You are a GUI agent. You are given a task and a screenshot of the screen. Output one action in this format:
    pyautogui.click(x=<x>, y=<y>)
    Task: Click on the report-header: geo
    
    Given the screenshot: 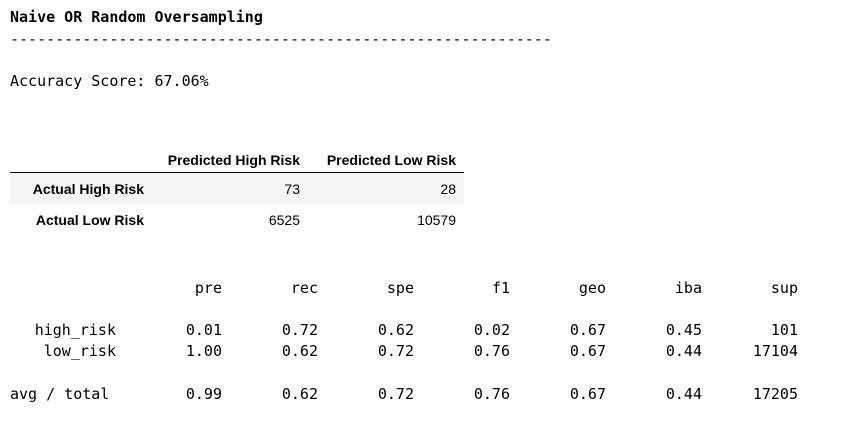 What is the action you would take?
    pyautogui.click(x=592, y=288)
    